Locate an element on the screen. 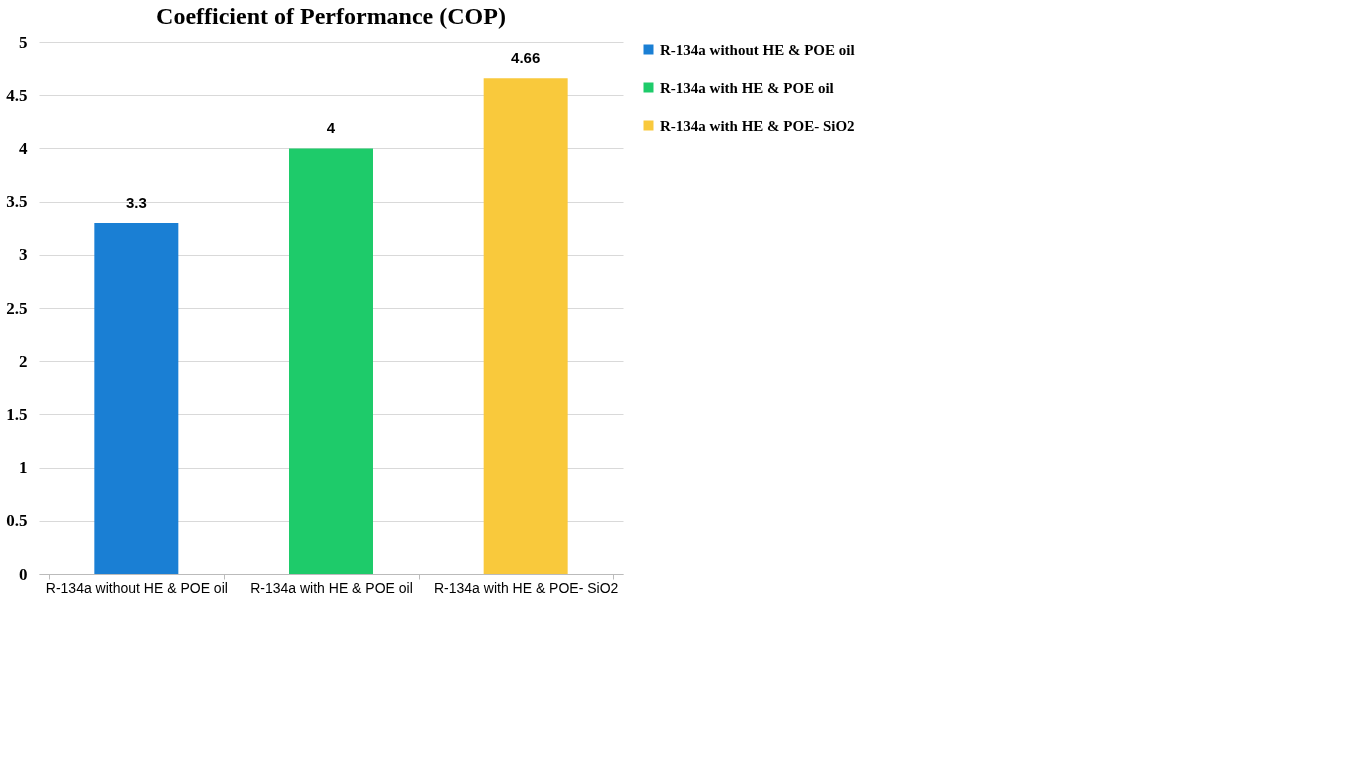 This screenshot has width=1351, height=774. y-tick-label: 0.5 is located at coordinates (17, 521).